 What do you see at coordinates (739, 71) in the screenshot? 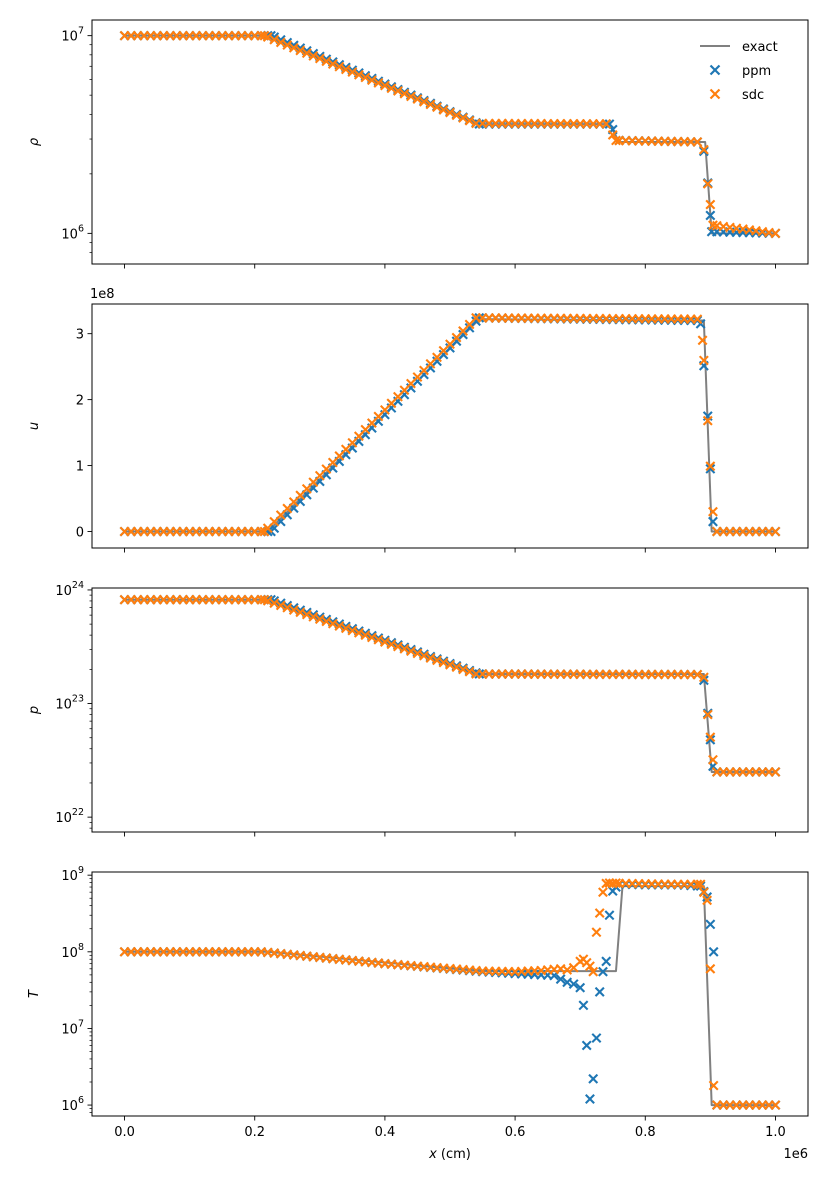
I see `legend: exact ppm sdc` at bounding box center [739, 71].